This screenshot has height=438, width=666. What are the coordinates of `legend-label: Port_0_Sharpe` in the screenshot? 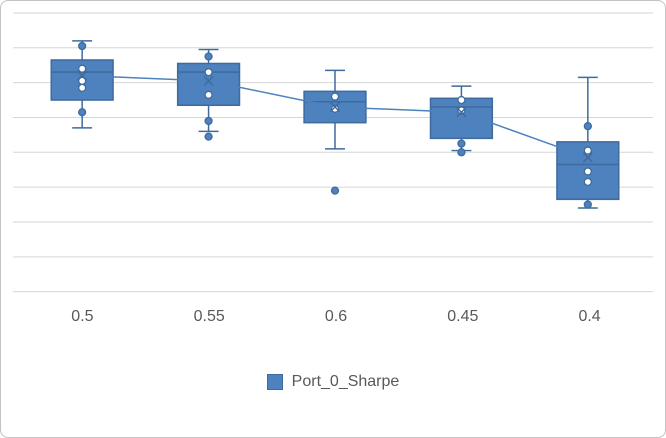 It's located at (345, 381).